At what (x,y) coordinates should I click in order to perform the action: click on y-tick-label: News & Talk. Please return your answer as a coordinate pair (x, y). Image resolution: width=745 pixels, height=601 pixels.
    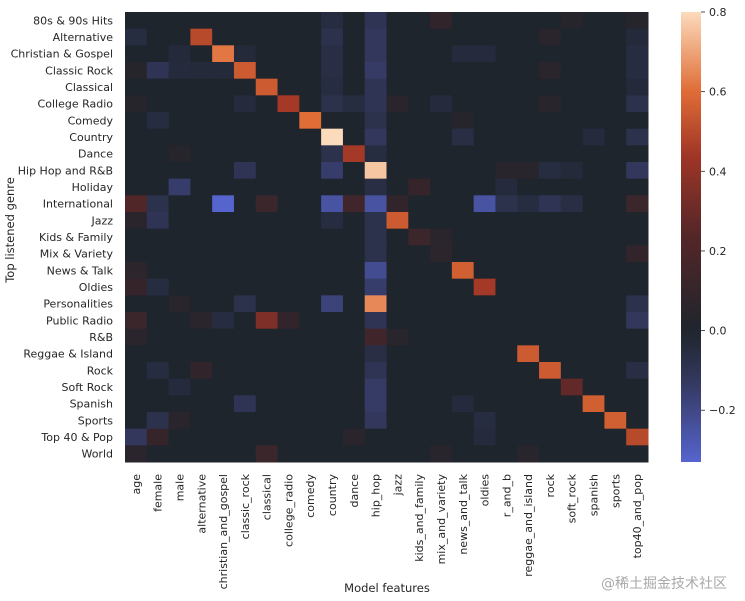
    Looking at the image, I should click on (80, 270).